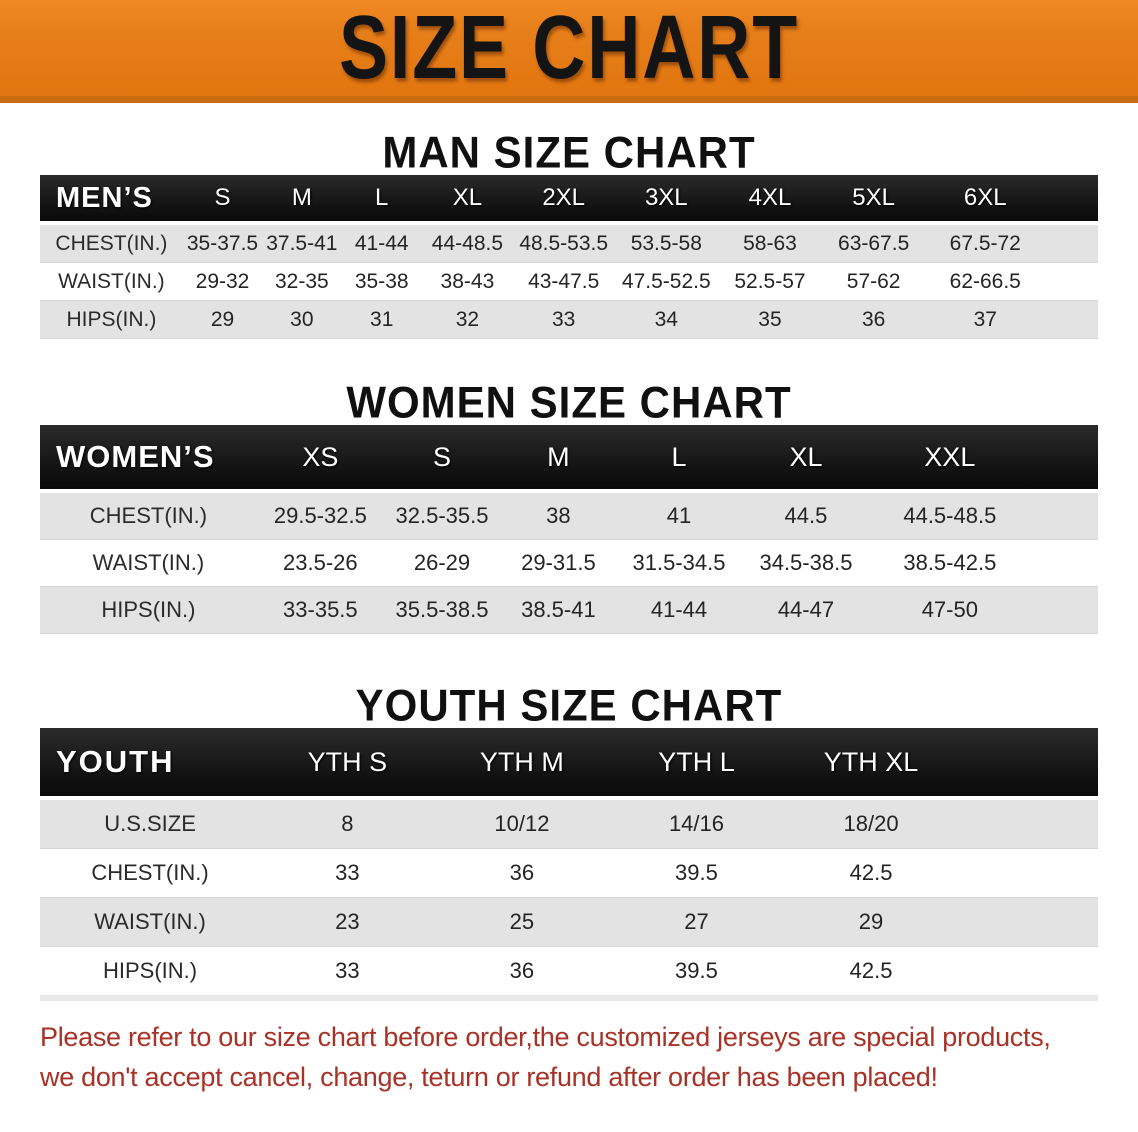 This screenshot has height=1132, width=1138. I want to click on table-row: HIPS(IN.) 29 30 31 32 33 34 35 36 37, so click(569, 319).